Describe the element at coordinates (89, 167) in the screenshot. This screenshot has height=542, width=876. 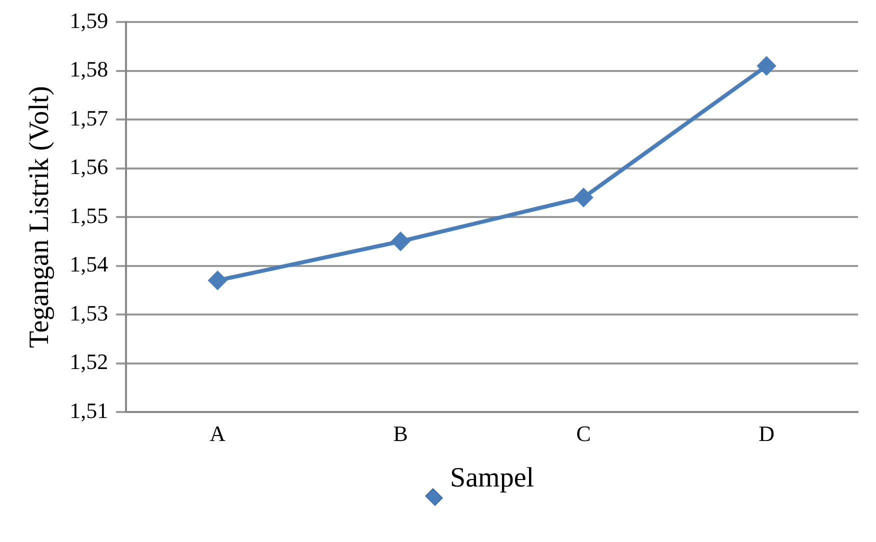
I see `y-tick-label: 1,56` at that location.